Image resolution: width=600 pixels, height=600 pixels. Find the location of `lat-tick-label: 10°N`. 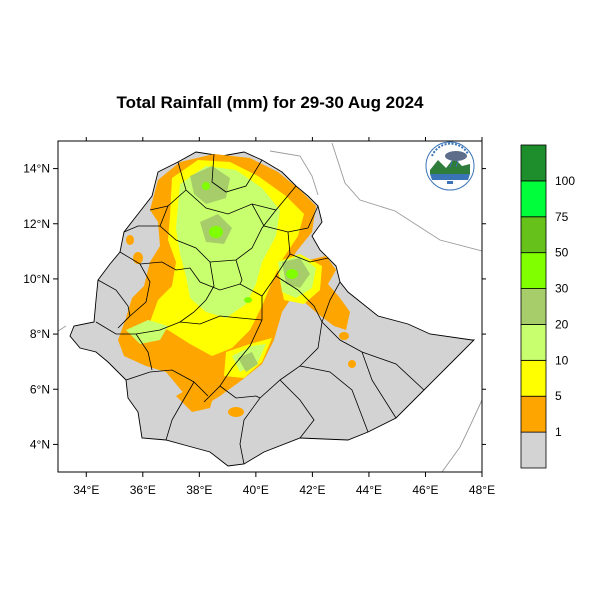

lat-tick-label: 10°N is located at coordinates (36, 279).